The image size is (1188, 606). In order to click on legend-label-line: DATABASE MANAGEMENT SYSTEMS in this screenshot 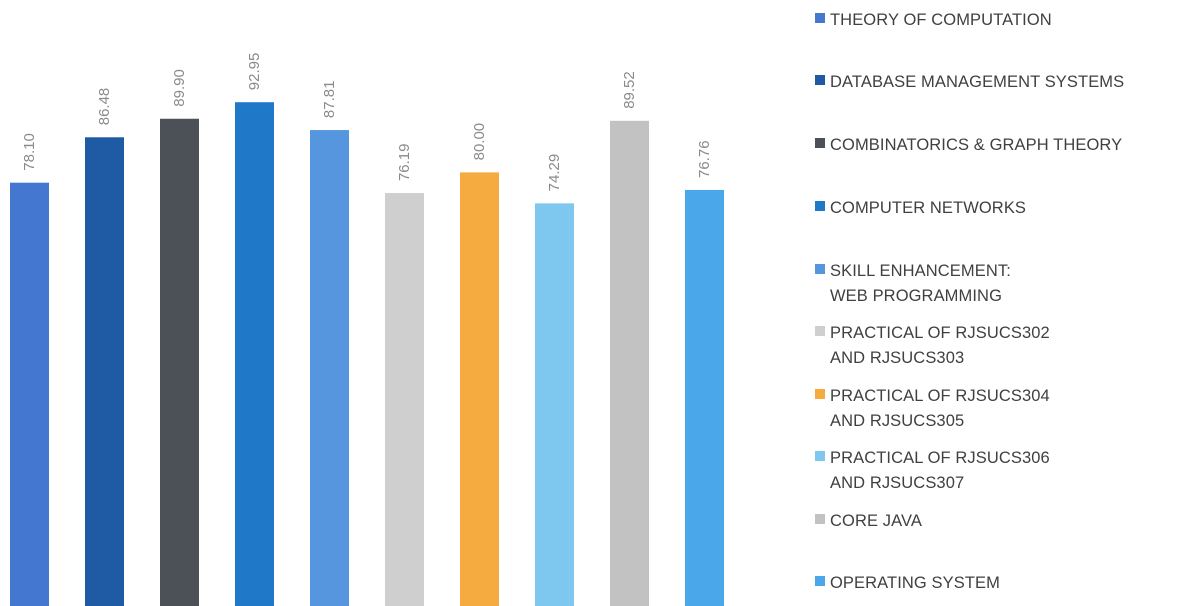, I will do `click(977, 82)`.